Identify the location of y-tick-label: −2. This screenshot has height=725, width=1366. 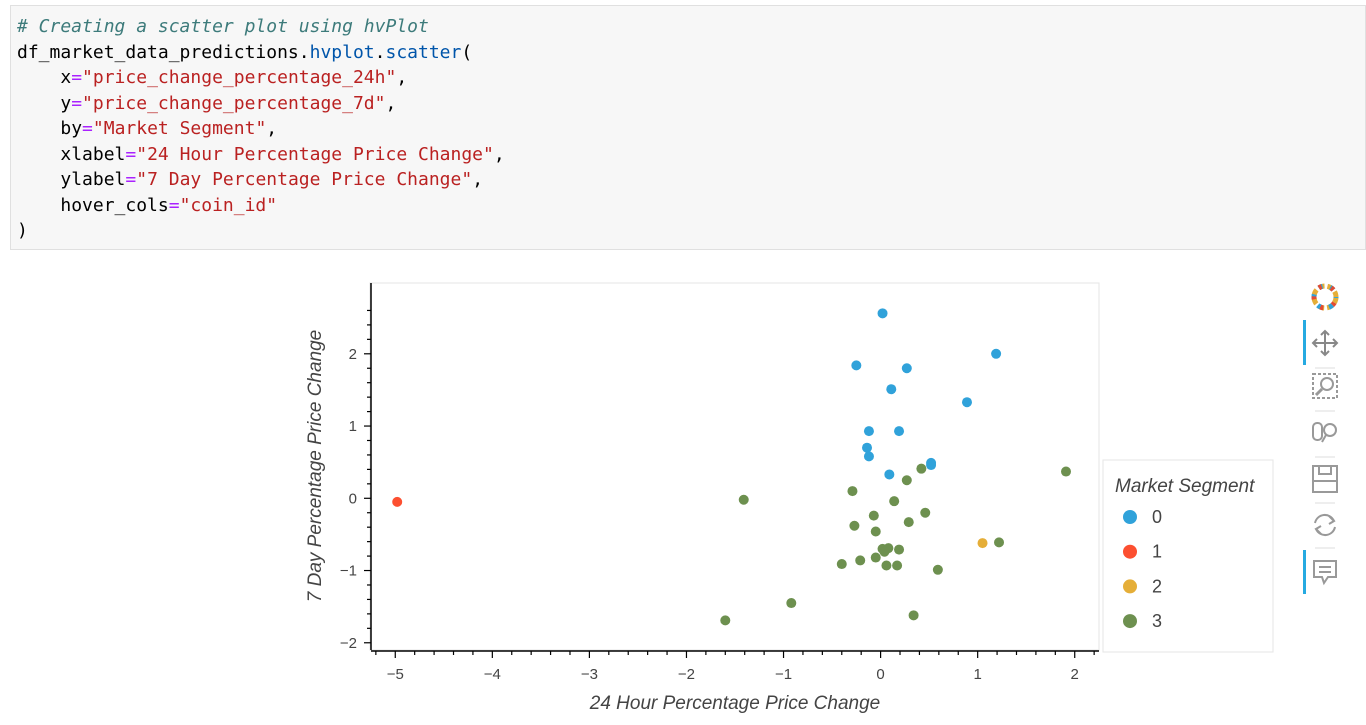
(348, 643).